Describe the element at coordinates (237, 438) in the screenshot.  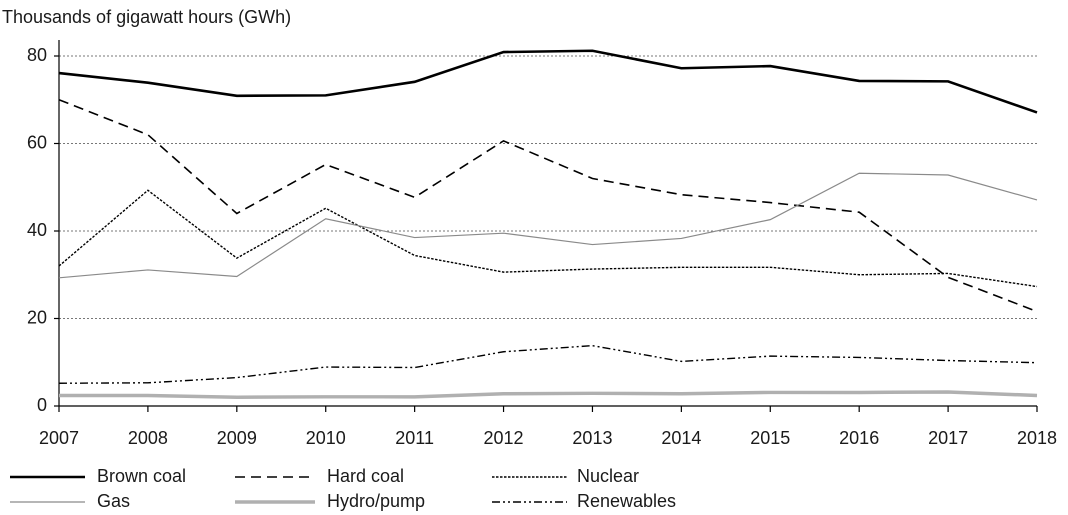
I see `x-tick-label: 2009` at that location.